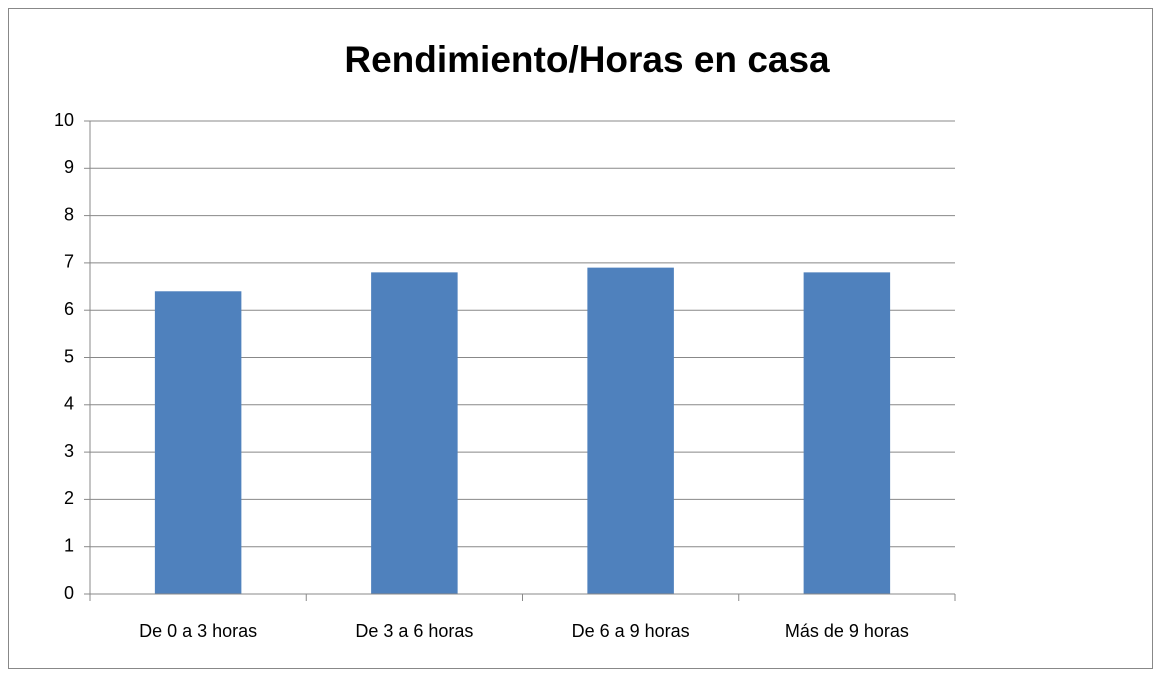  Describe the element at coordinates (414, 631) in the screenshot. I see `x-tick-label: De 3 a 6 horas` at that location.